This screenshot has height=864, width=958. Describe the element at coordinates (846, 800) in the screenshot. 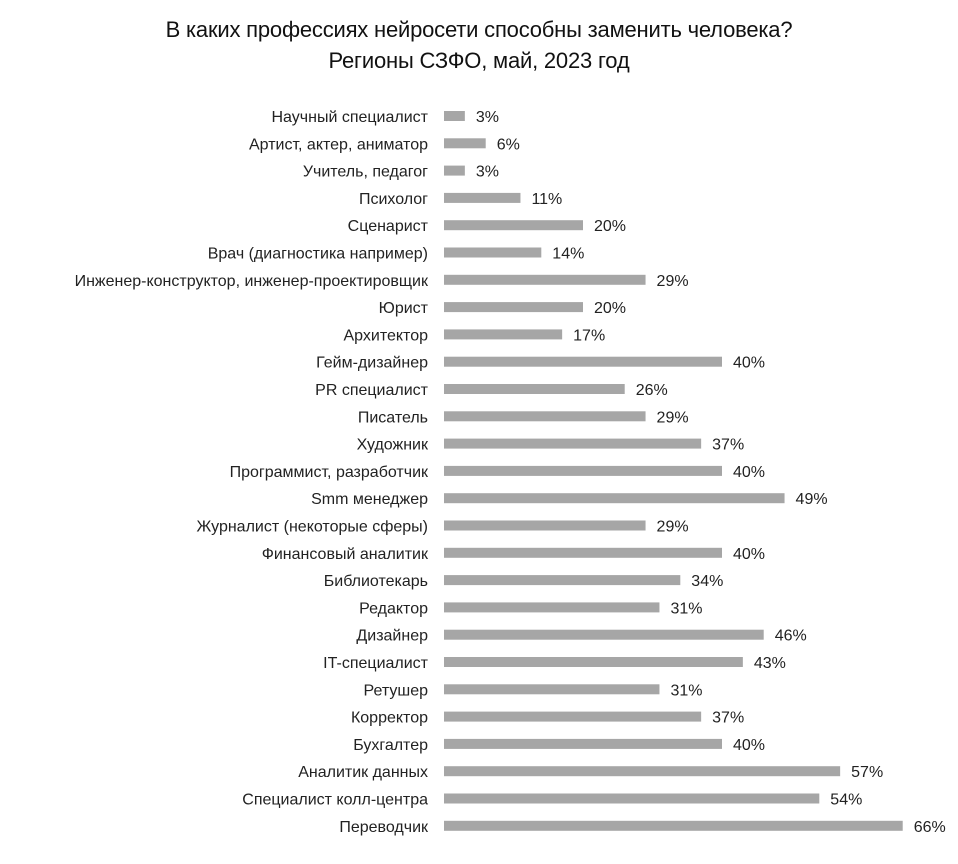

I see `value-label: 54%` at that location.